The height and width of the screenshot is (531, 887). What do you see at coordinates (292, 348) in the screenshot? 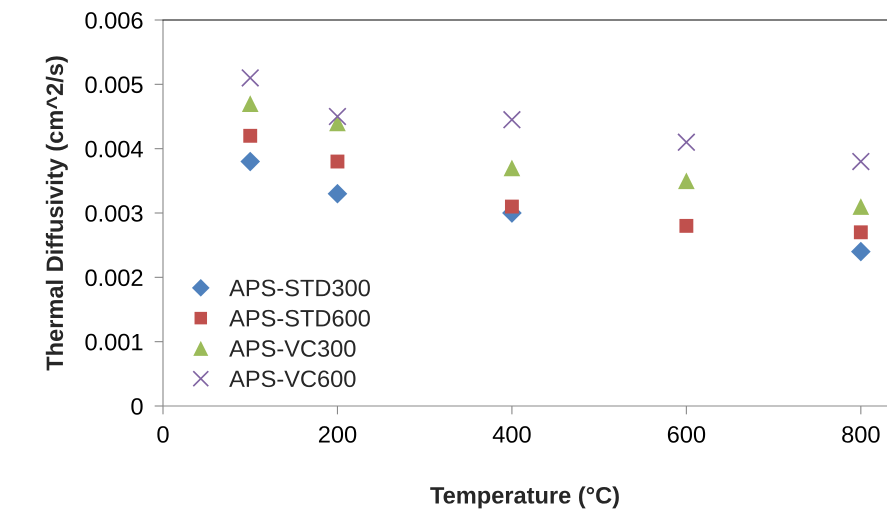
I see `legend-label: APS-VC300` at bounding box center [292, 348].